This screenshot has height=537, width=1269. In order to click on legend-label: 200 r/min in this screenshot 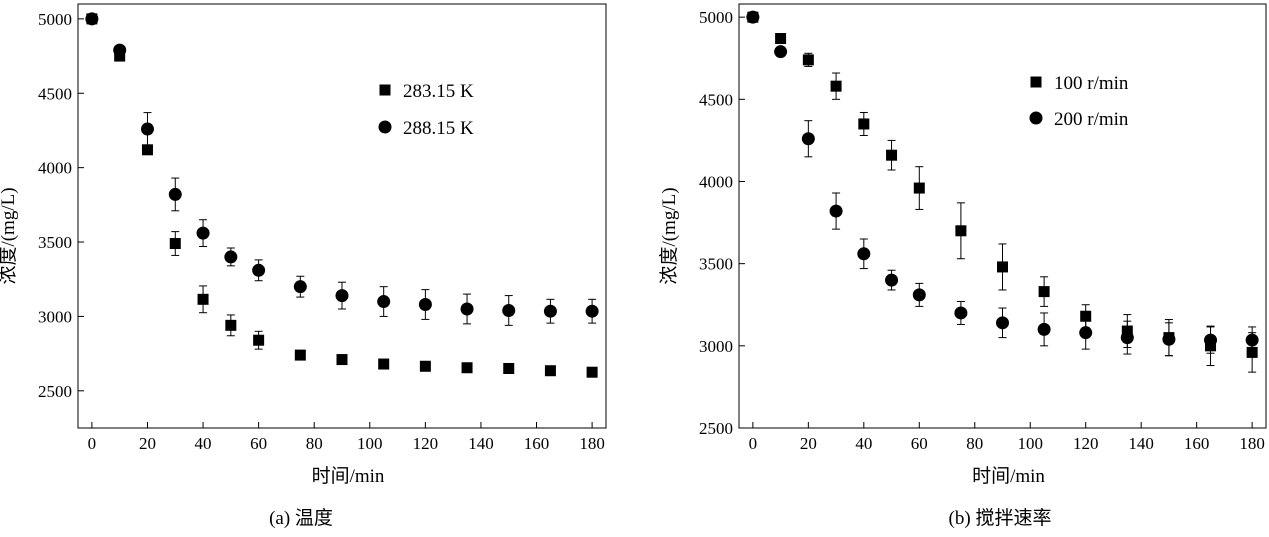, I will do `click(1091, 119)`.